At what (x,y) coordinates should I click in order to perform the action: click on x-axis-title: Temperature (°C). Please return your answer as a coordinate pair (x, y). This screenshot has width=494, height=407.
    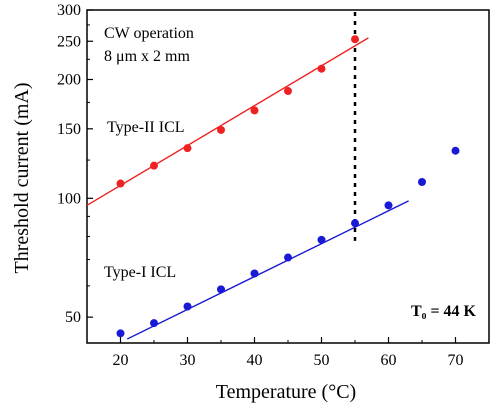
    Looking at the image, I should click on (286, 392).